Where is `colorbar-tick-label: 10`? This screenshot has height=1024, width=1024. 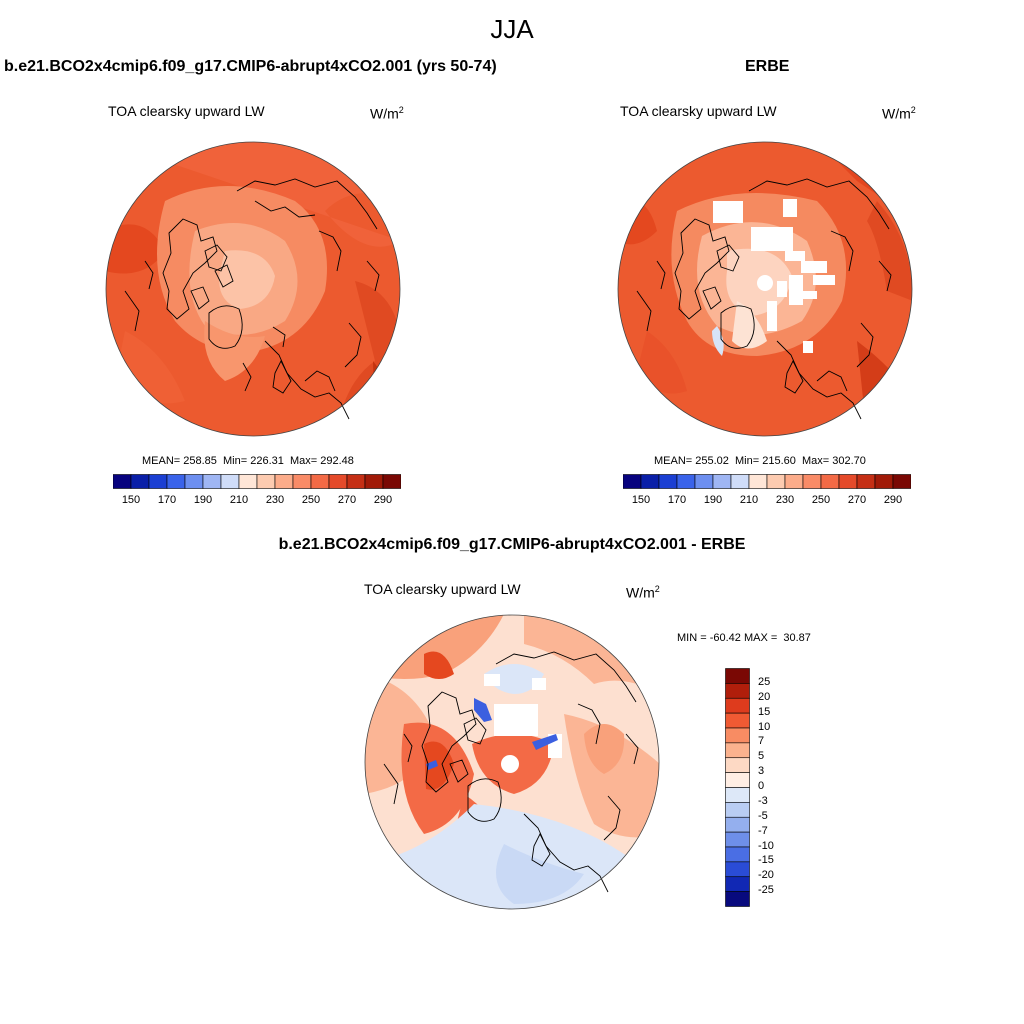 colorbar-tick-label: 10 is located at coordinates (764, 726).